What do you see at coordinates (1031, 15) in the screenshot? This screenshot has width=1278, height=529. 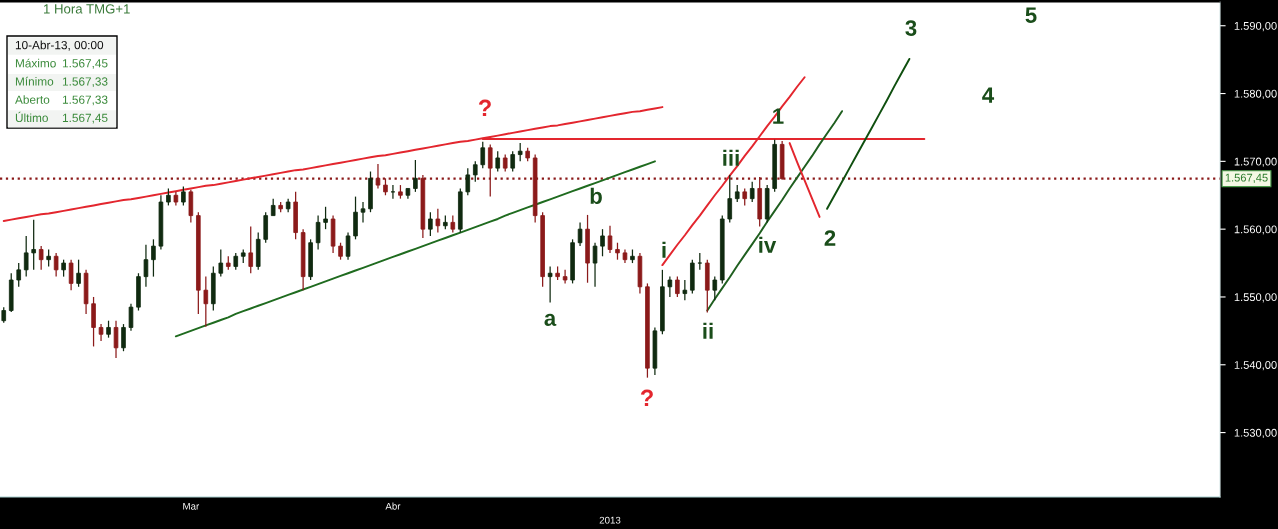 I see `annotation: 5` at bounding box center [1031, 15].